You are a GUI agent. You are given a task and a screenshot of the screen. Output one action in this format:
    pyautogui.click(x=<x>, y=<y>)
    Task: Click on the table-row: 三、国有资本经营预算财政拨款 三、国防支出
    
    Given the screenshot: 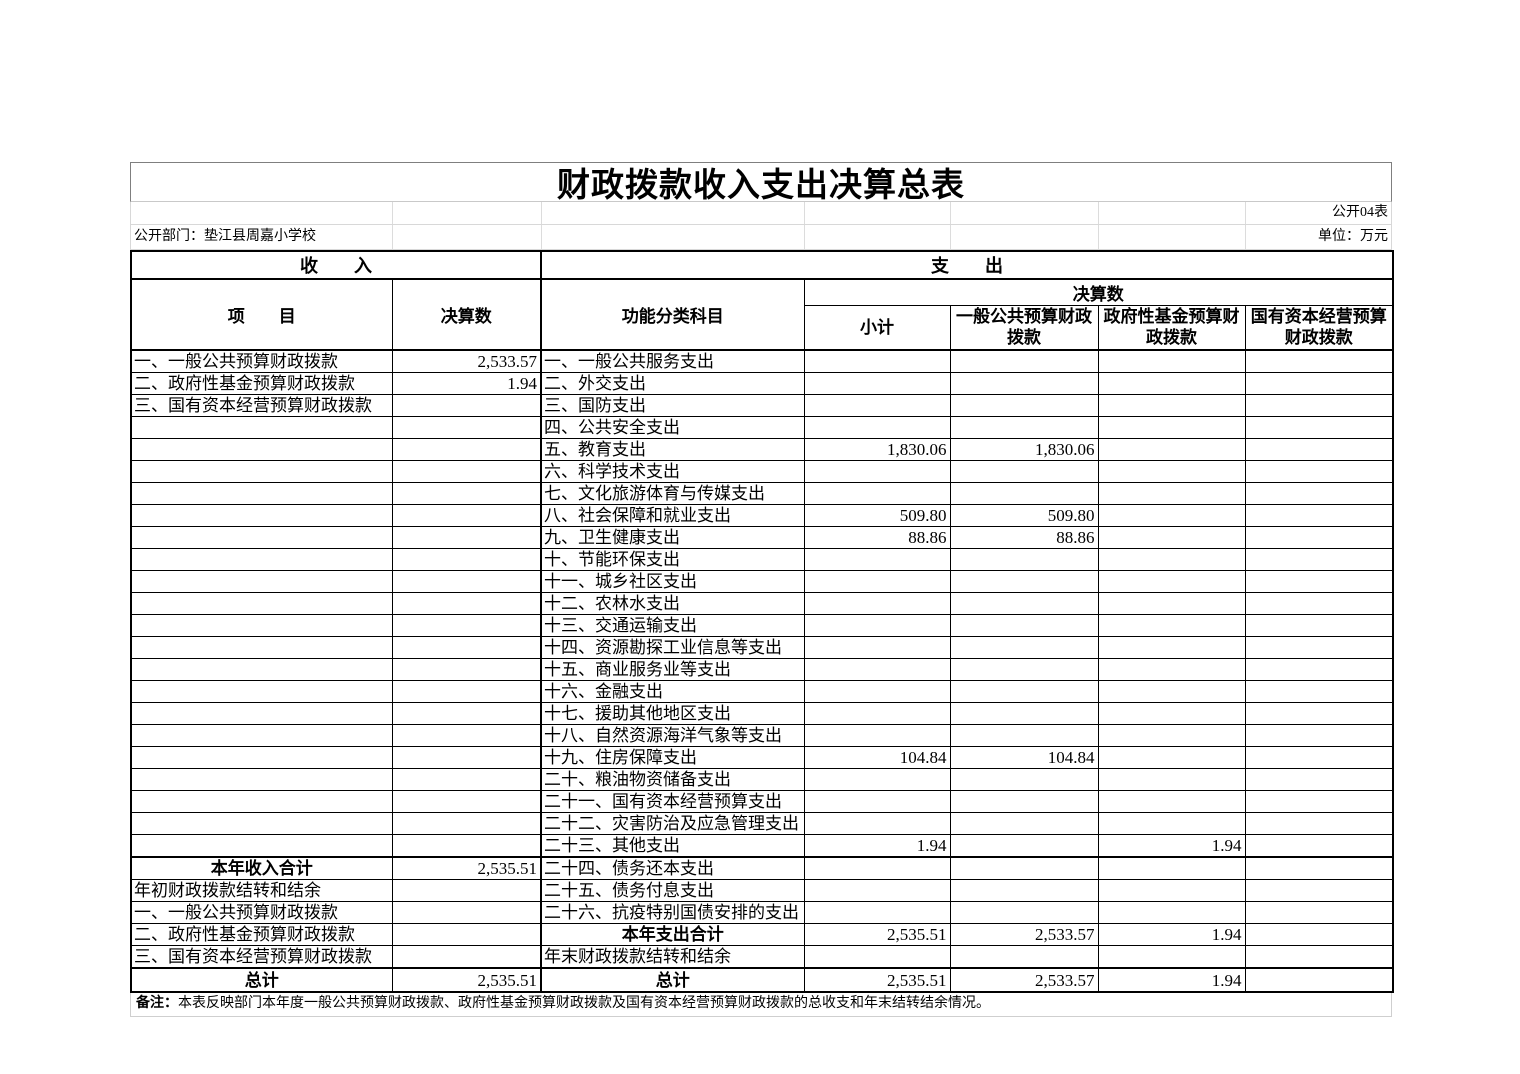 What is the action you would take?
    pyautogui.click(x=762, y=405)
    